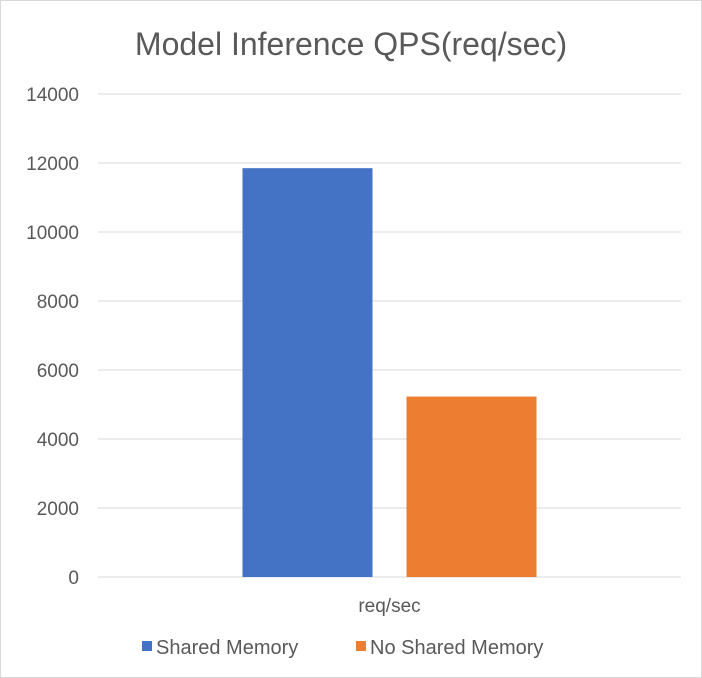 Image resolution: width=702 pixels, height=678 pixels. What do you see at coordinates (52, 164) in the screenshot?
I see `y-tick-label-12000: 12000` at bounding box center [52, 164].